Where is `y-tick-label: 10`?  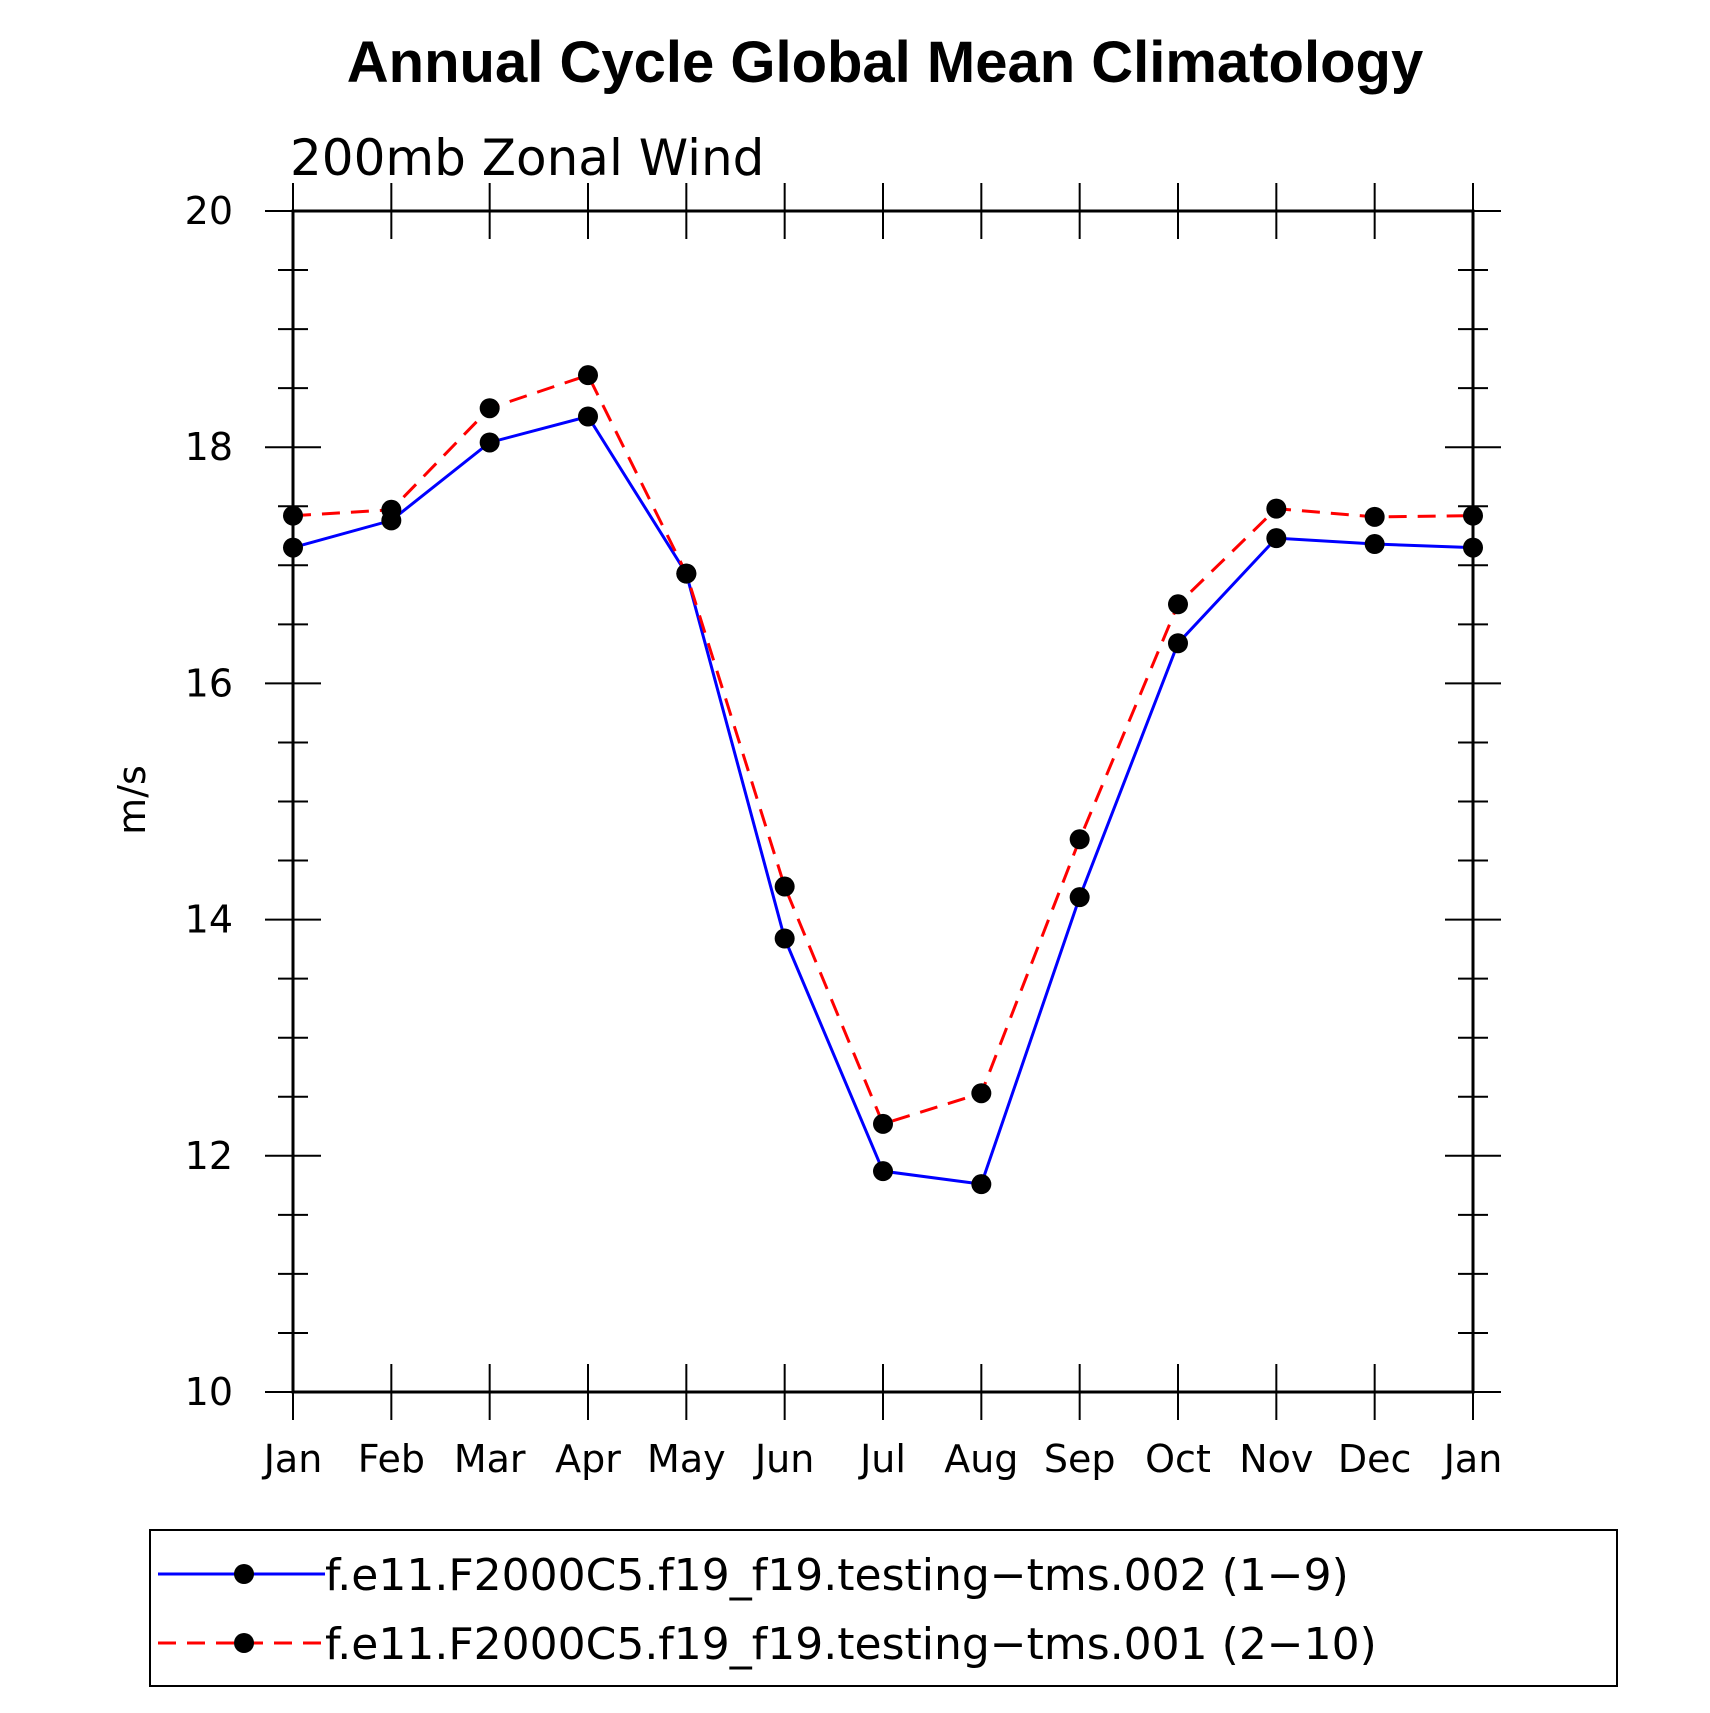 y-tick-label: 10 is located at coordinates (209, 1392).